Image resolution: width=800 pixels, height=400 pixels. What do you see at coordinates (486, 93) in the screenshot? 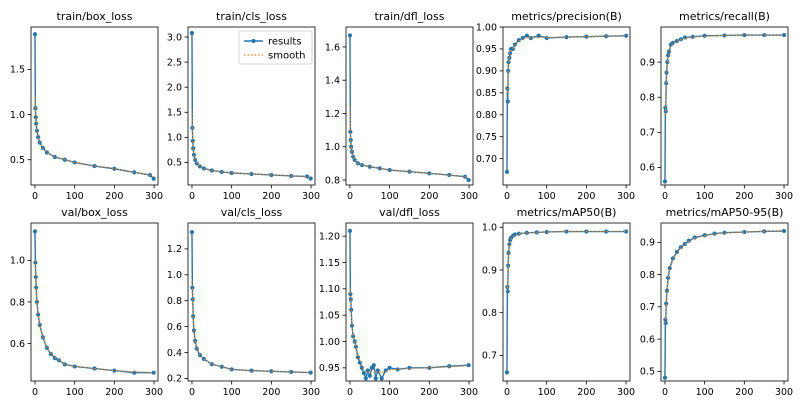
I see `y-tick-label: 0.85` at bounding box center [486, 93].